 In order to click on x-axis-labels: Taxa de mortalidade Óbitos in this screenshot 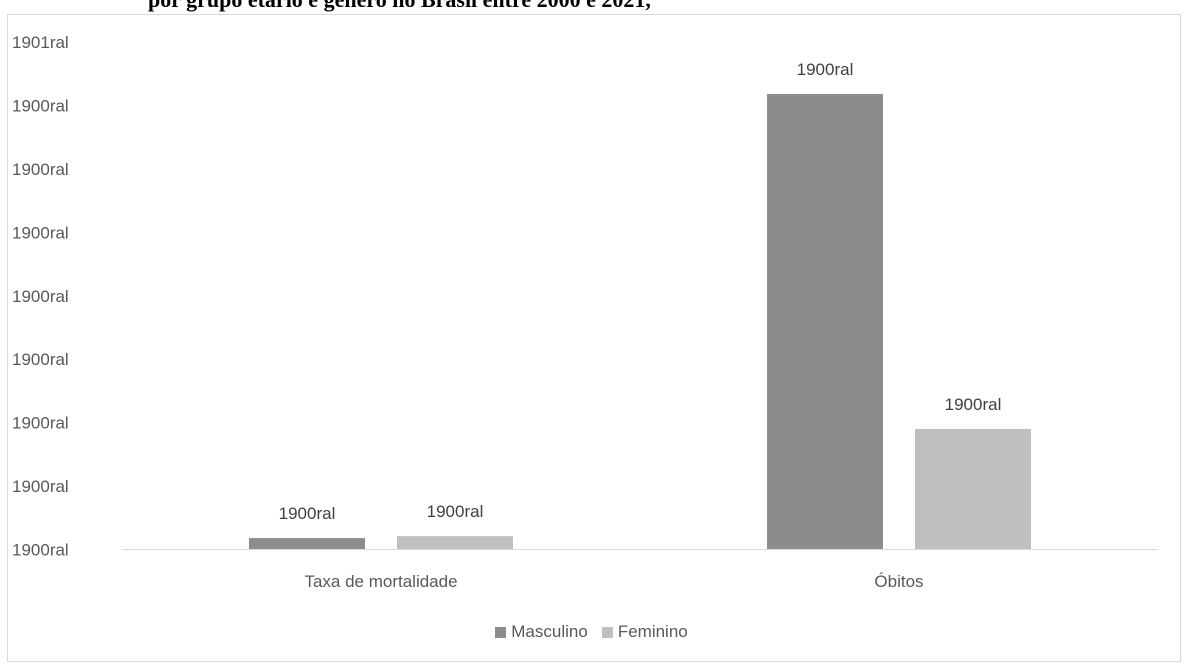, I will do `click(613, 581)`.